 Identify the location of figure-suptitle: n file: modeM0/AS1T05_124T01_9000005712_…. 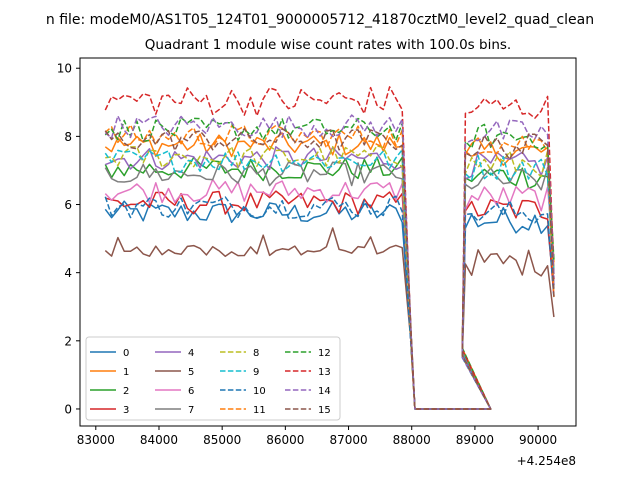
(320, 20).